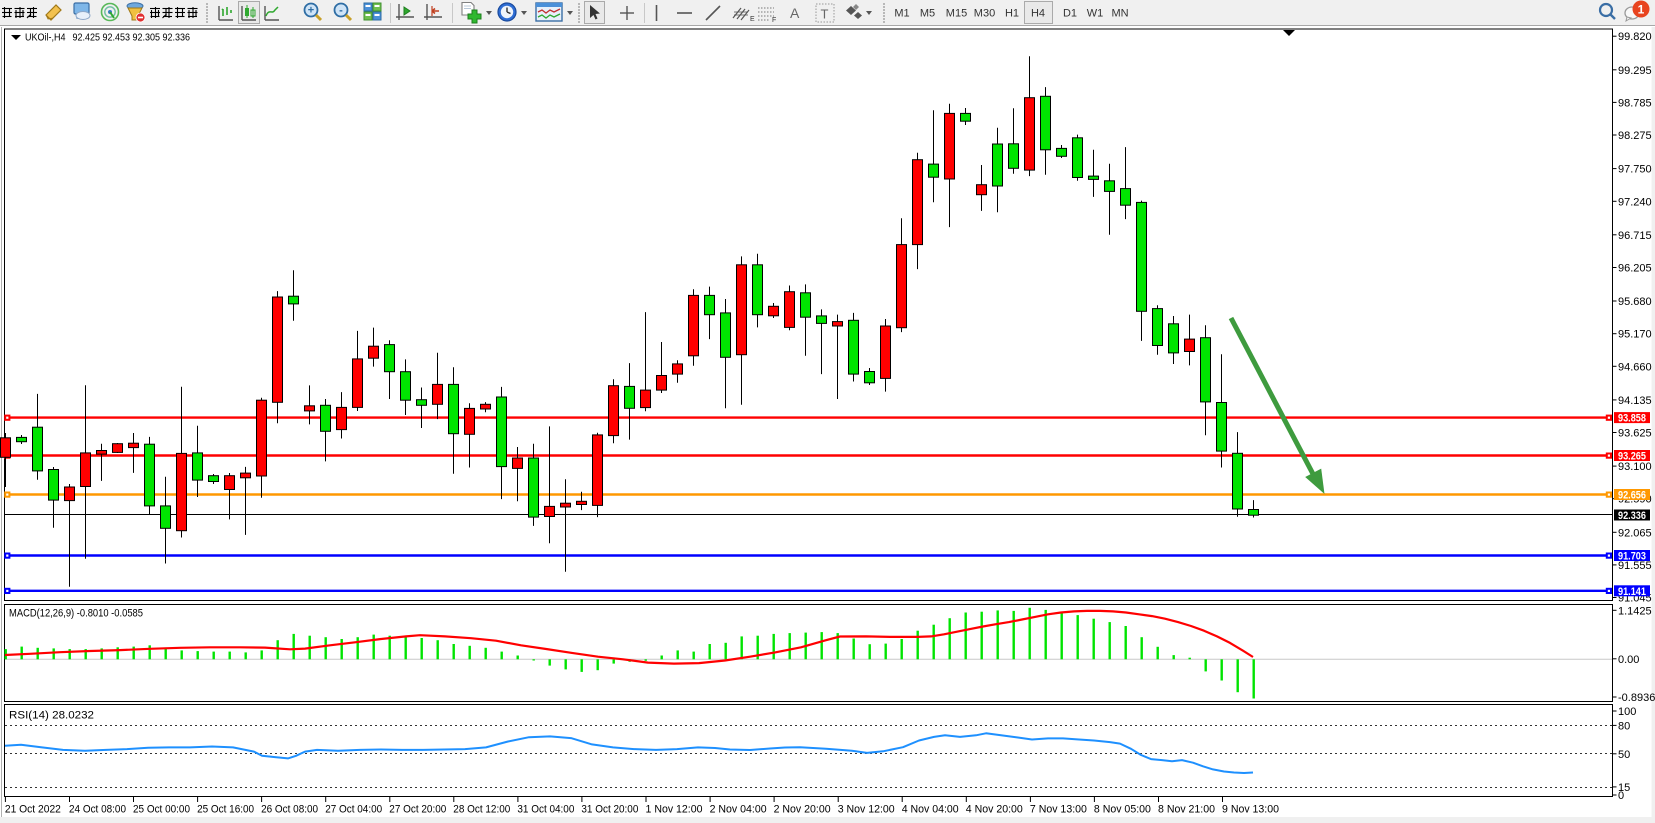 This screenshot has width=1655, height=823. What do you see at coordinates (930, 810) in the screenshot?
I see `svg-text: 4 Nov 04:00` at bounding box center [930, 810].